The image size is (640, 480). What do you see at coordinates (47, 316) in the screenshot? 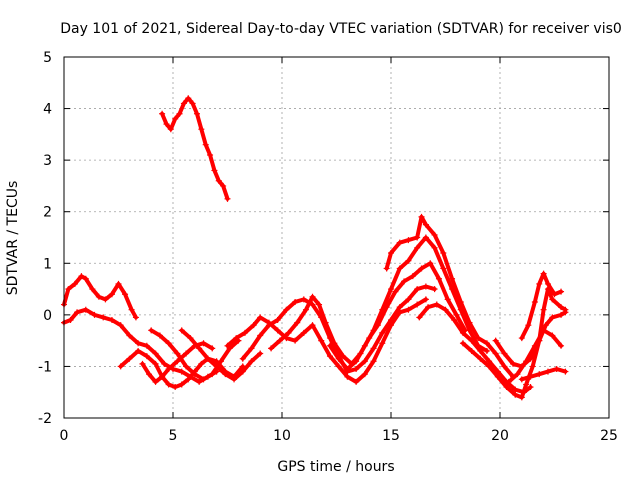
I see `y-tick-label: 0` at bounding box center [47, 316].